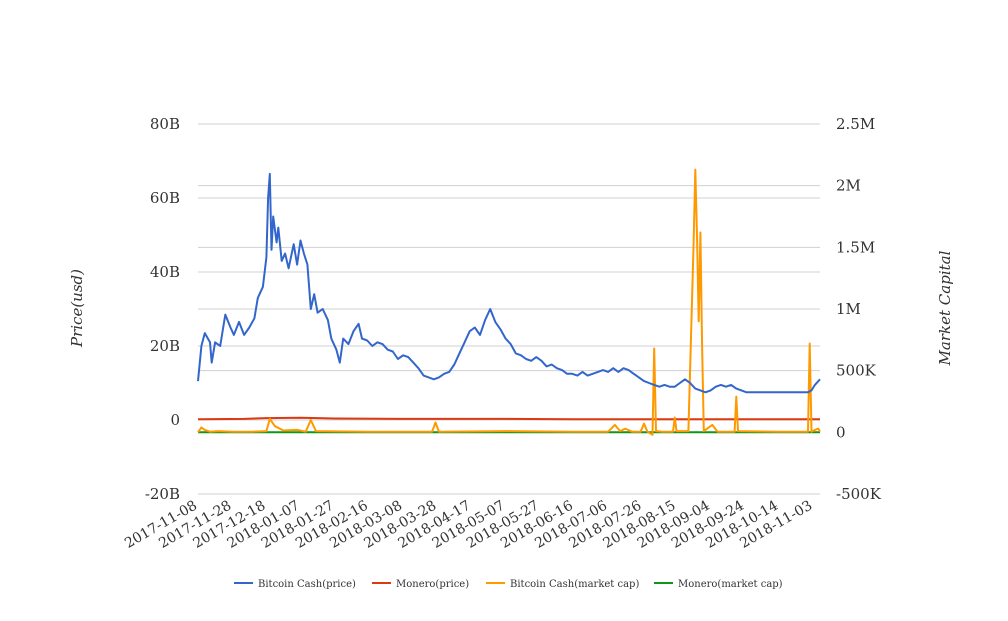  I want to click on y2-tick-label: 500K, so click(856, 371).